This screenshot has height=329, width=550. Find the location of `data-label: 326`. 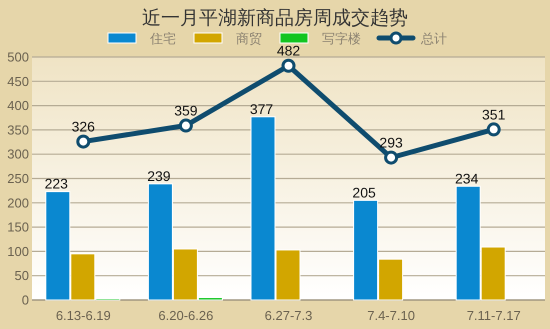

data-label: 326 is located at coordinates (84, 126).